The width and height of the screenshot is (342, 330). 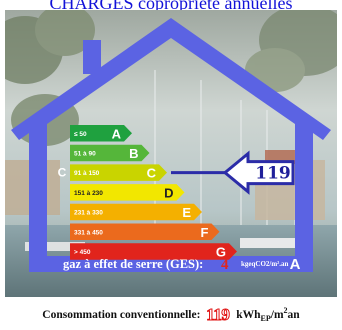 What do you see at coordinates (62, 173) in the screenshot?
I see `current-class-side-letter: C` at bounding box center [62, 173].